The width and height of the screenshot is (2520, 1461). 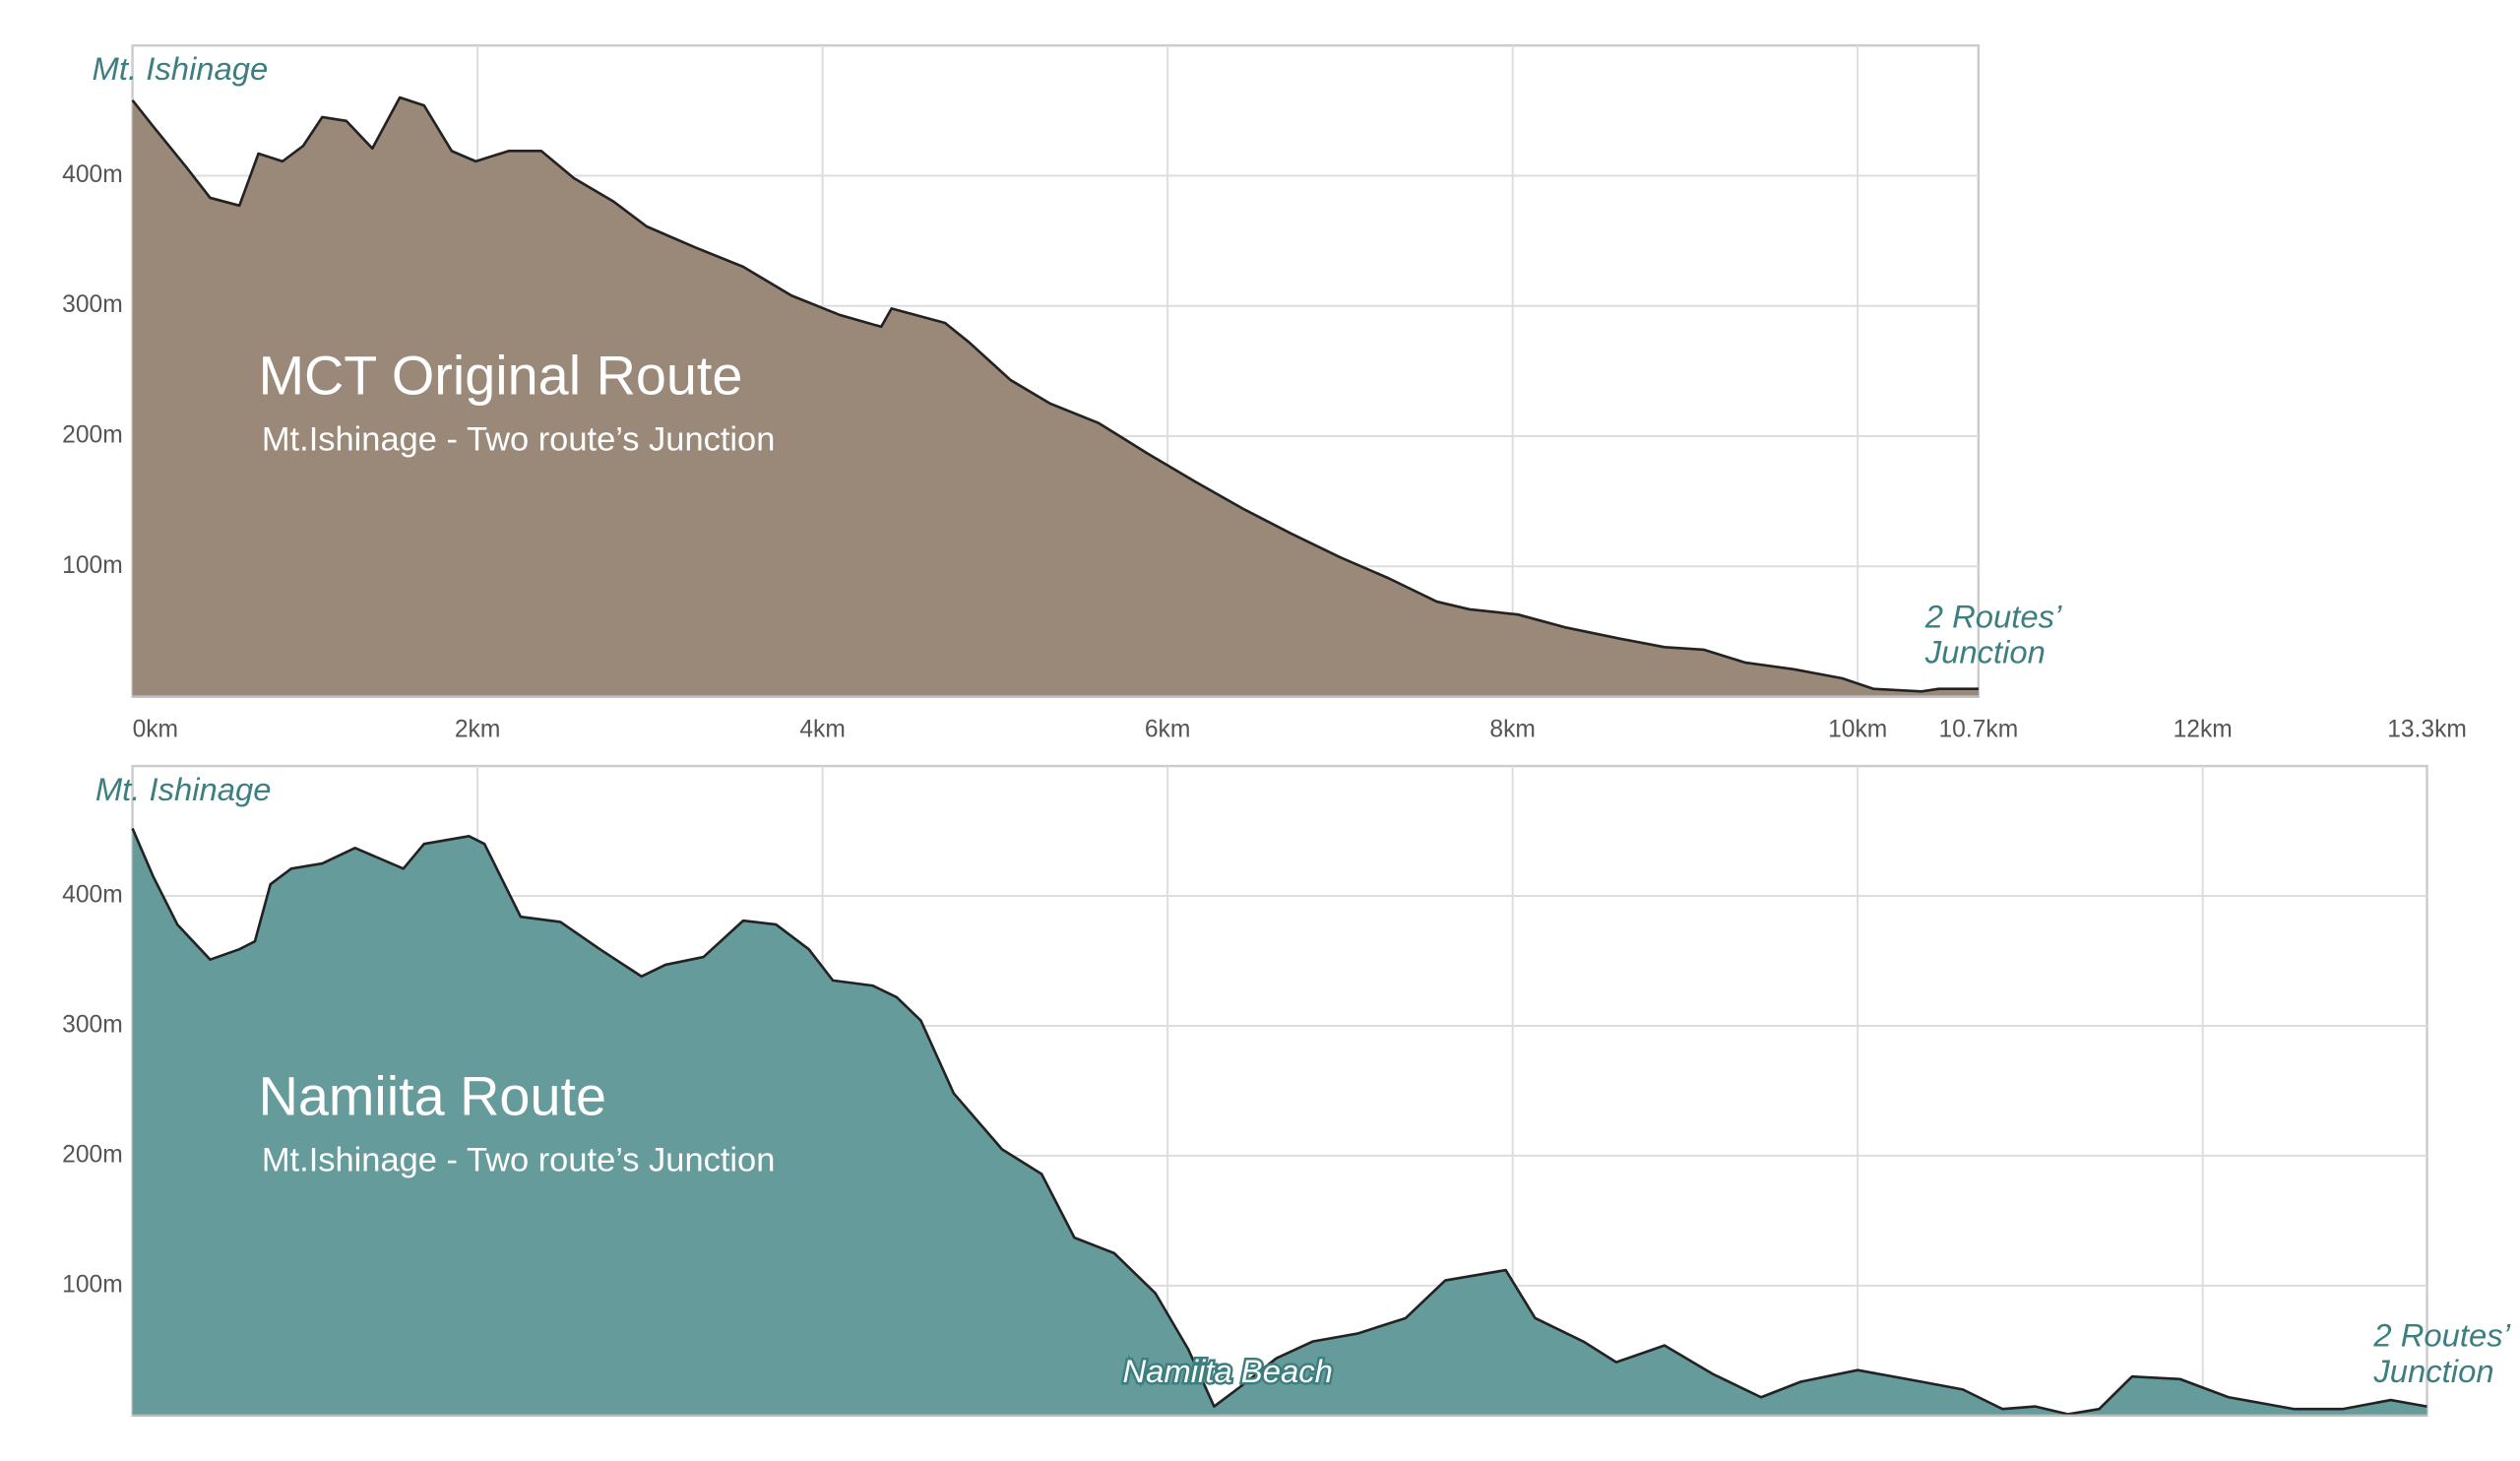 I want to click on x-tick-label: 8km, so click(x=1512, y=730).